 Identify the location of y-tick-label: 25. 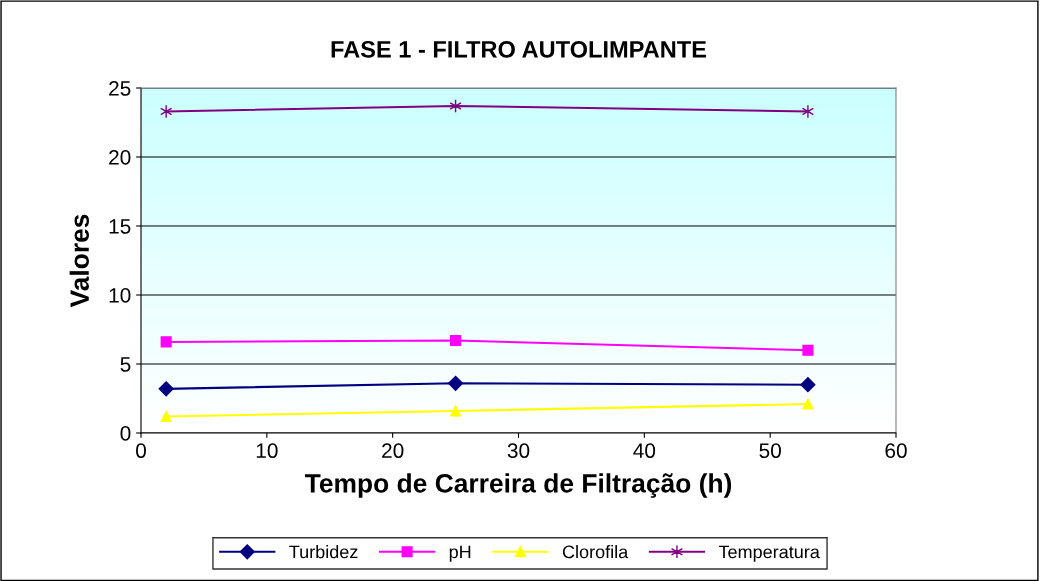
(120, 88).